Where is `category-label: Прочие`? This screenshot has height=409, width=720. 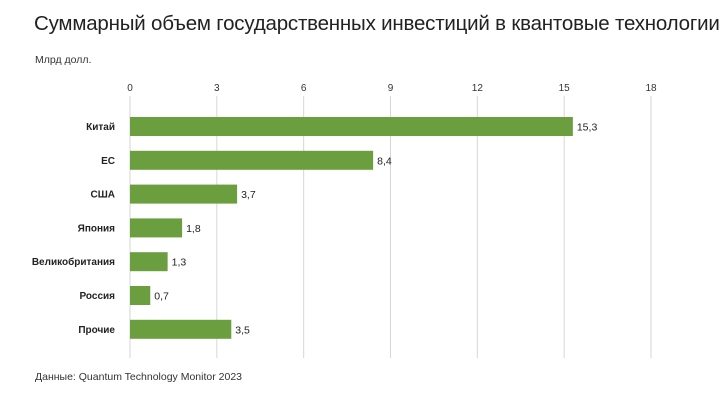 category-label: Прочие is located at coordinates (96, 330).